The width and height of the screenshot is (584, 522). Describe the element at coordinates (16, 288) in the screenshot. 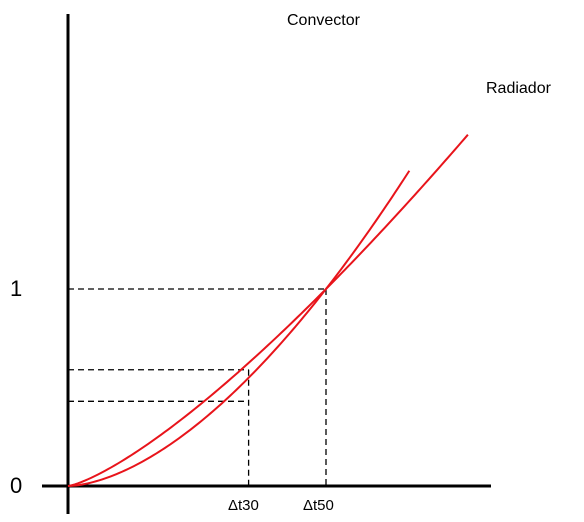

I see `y-tick-label-1: 1` at that location.